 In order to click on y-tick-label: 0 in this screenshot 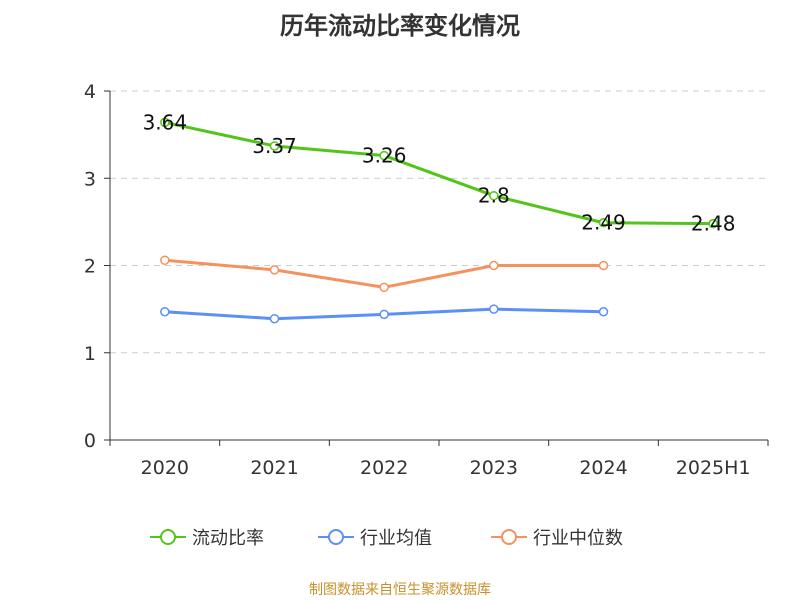, I will do `click(90, 441)`.